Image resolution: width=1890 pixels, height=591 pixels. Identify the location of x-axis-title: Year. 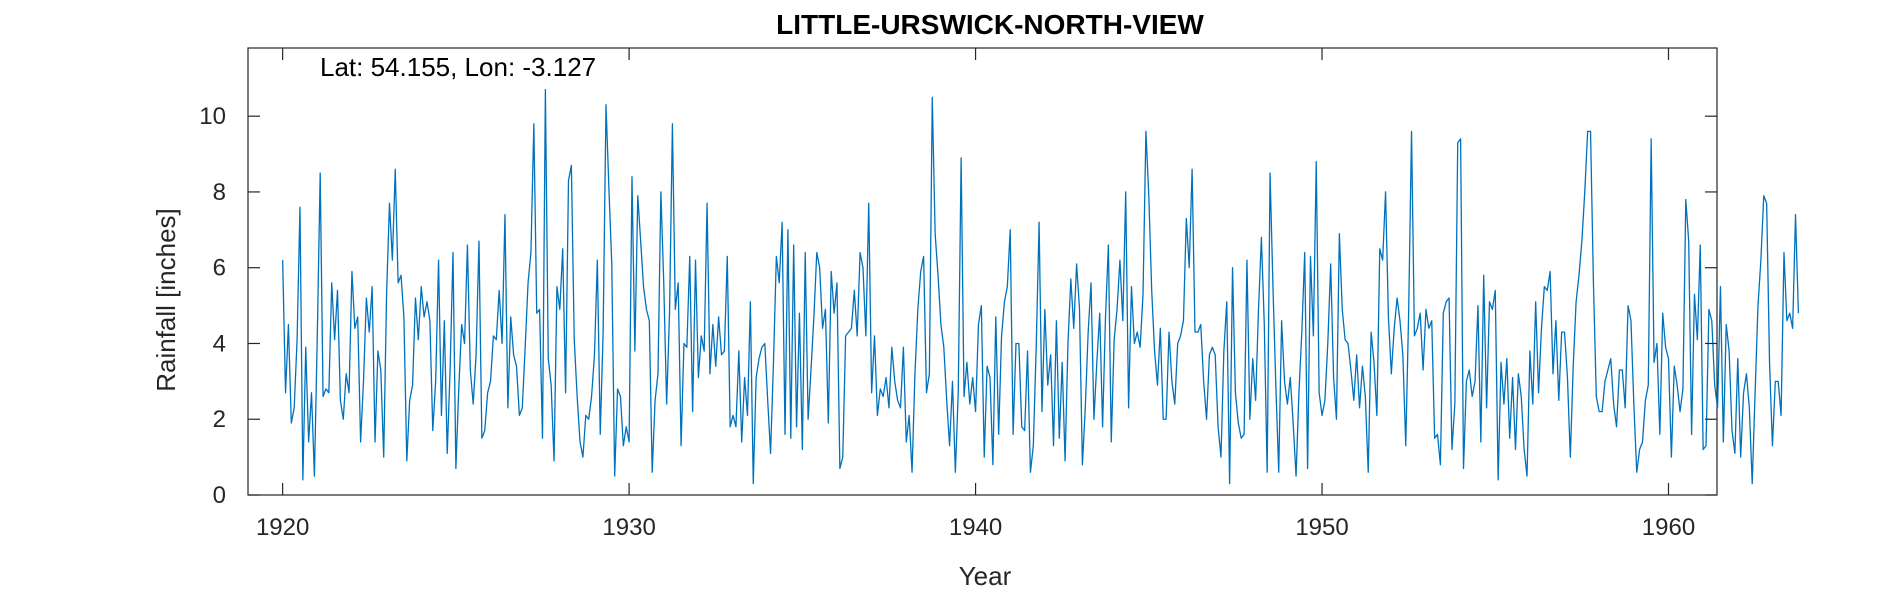
(985, 576).